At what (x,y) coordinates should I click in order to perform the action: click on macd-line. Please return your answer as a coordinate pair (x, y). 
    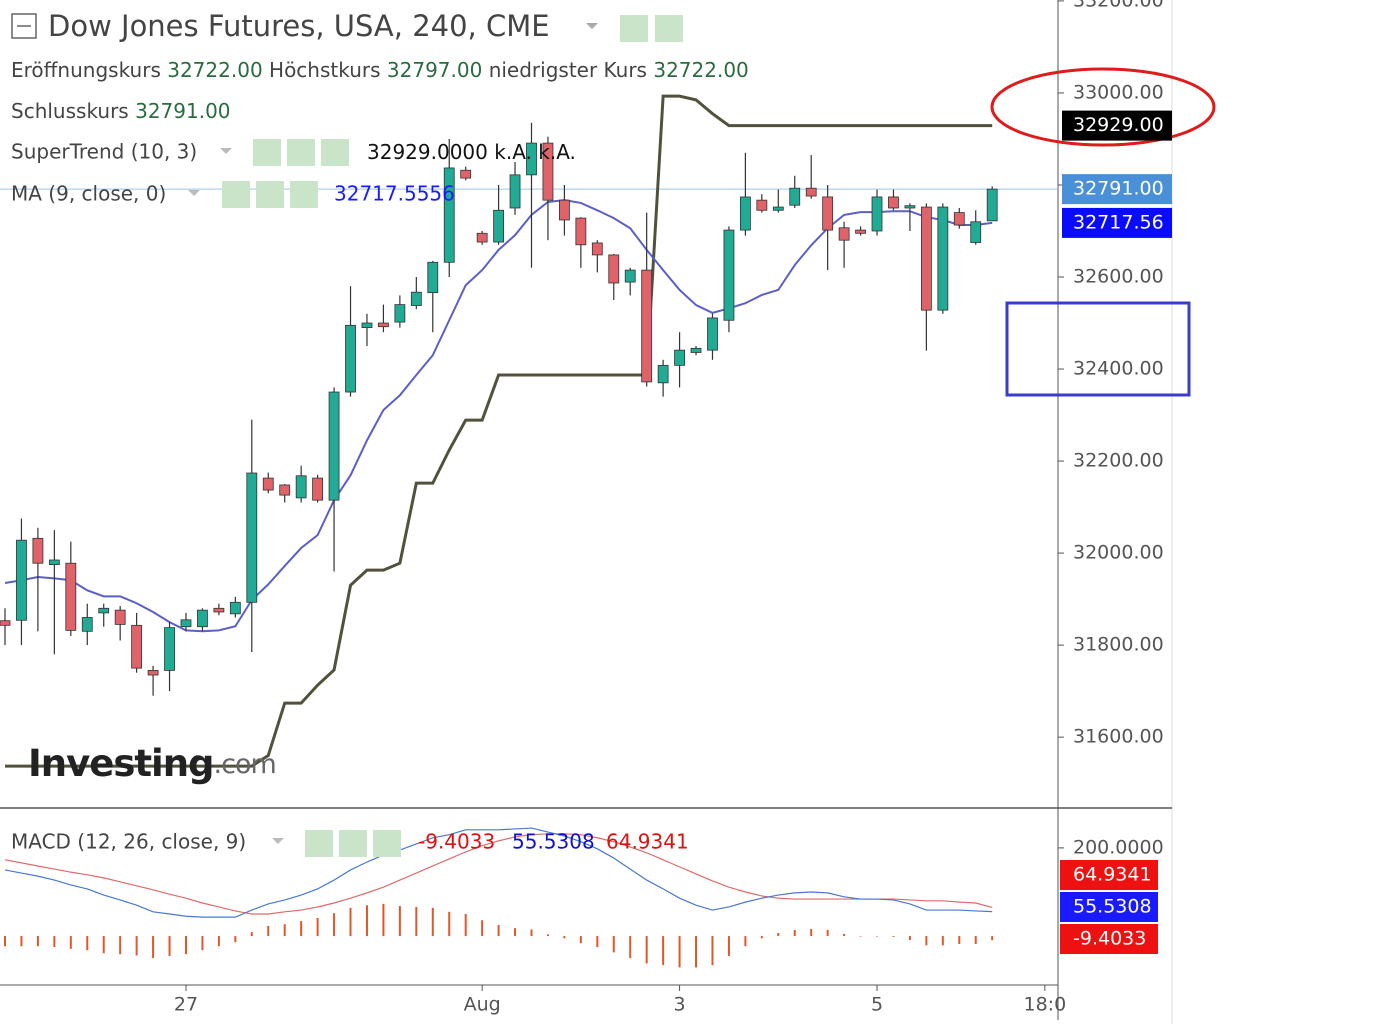
    Looking at the image, I should click on (498, 872).